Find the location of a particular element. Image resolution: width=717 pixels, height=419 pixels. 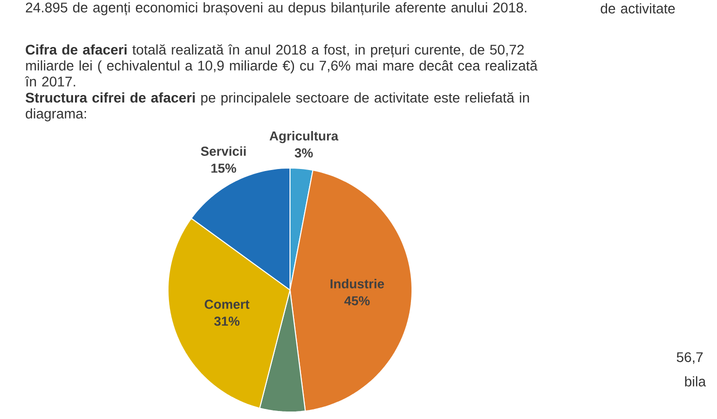

text: 56,7 is located at coordinates (689, 358).